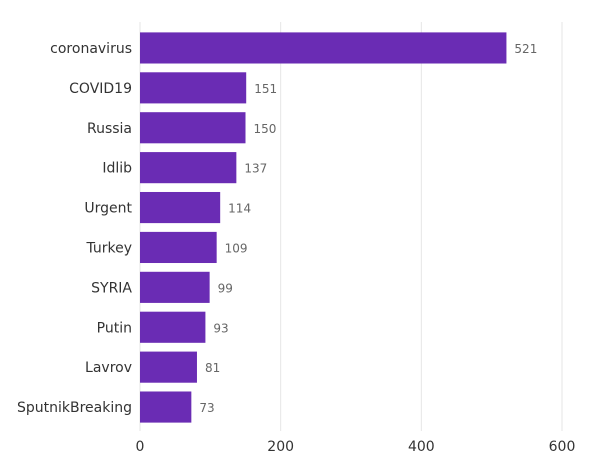 The width and height of the screenshot is (600, 459). I want to click on value-label: 81, so click(212, 368).